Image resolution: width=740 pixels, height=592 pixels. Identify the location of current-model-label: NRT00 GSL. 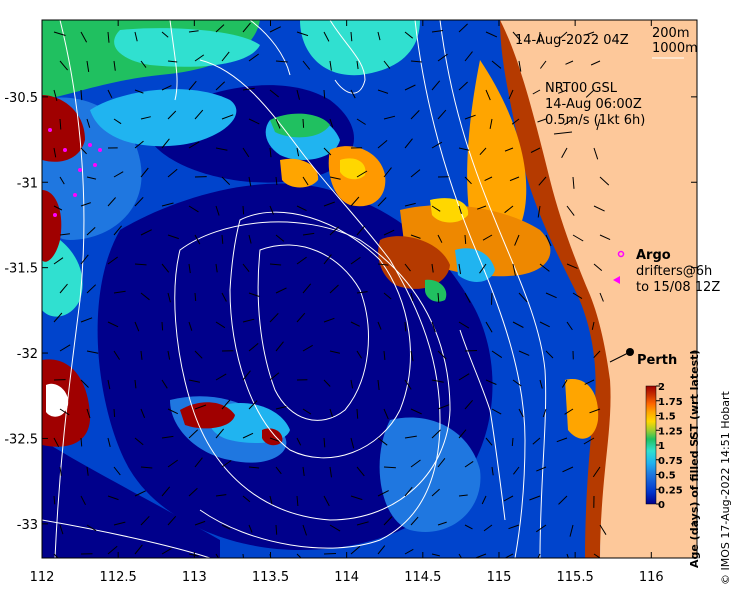
(581, 88).